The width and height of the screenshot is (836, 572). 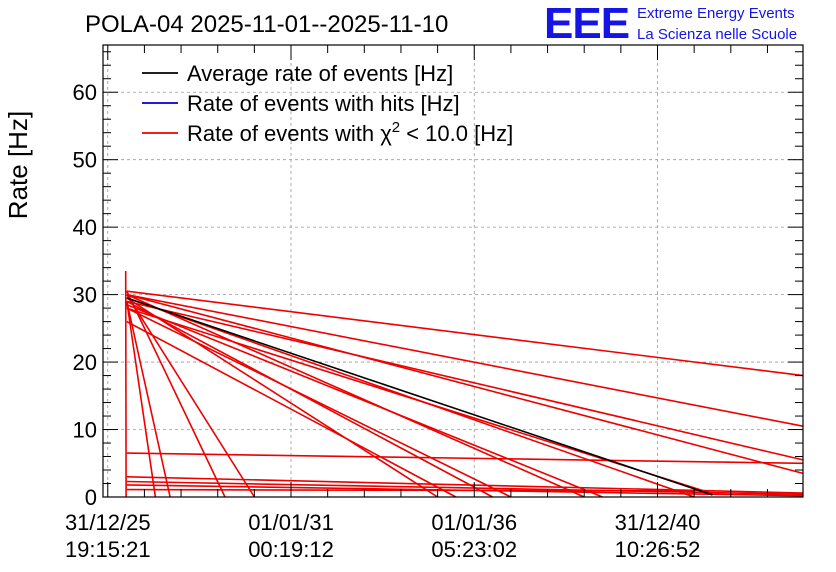 I want to click on x-tick-time: 19:15:21, so click(x=108, y=549).